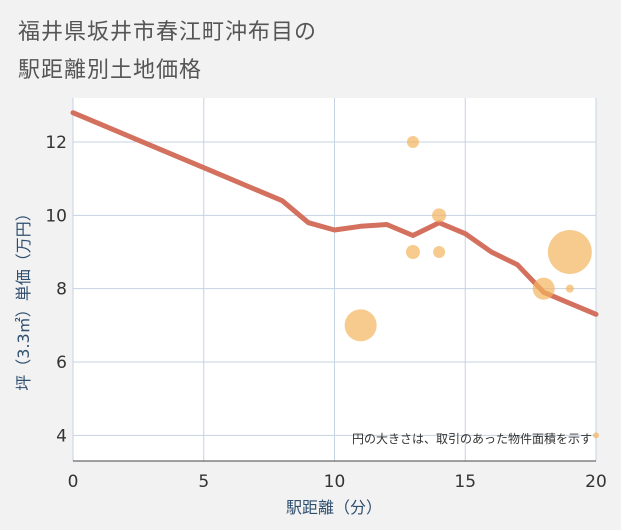 The height and width of the screenshot is (530, 621). What do you see at coordinates (61, 436) in the screenshot?
I see `y-tick-label: 4` at bounding box center [61, 436].